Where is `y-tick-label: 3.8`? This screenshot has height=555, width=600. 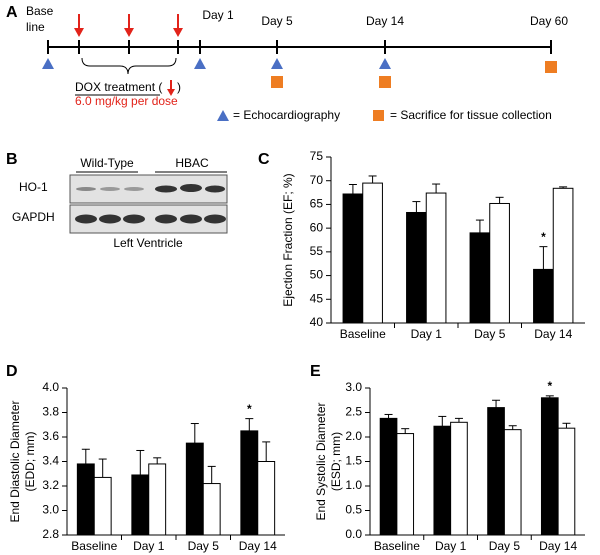
y-tick-label: 3.8 is located at coordinates (50, 412).